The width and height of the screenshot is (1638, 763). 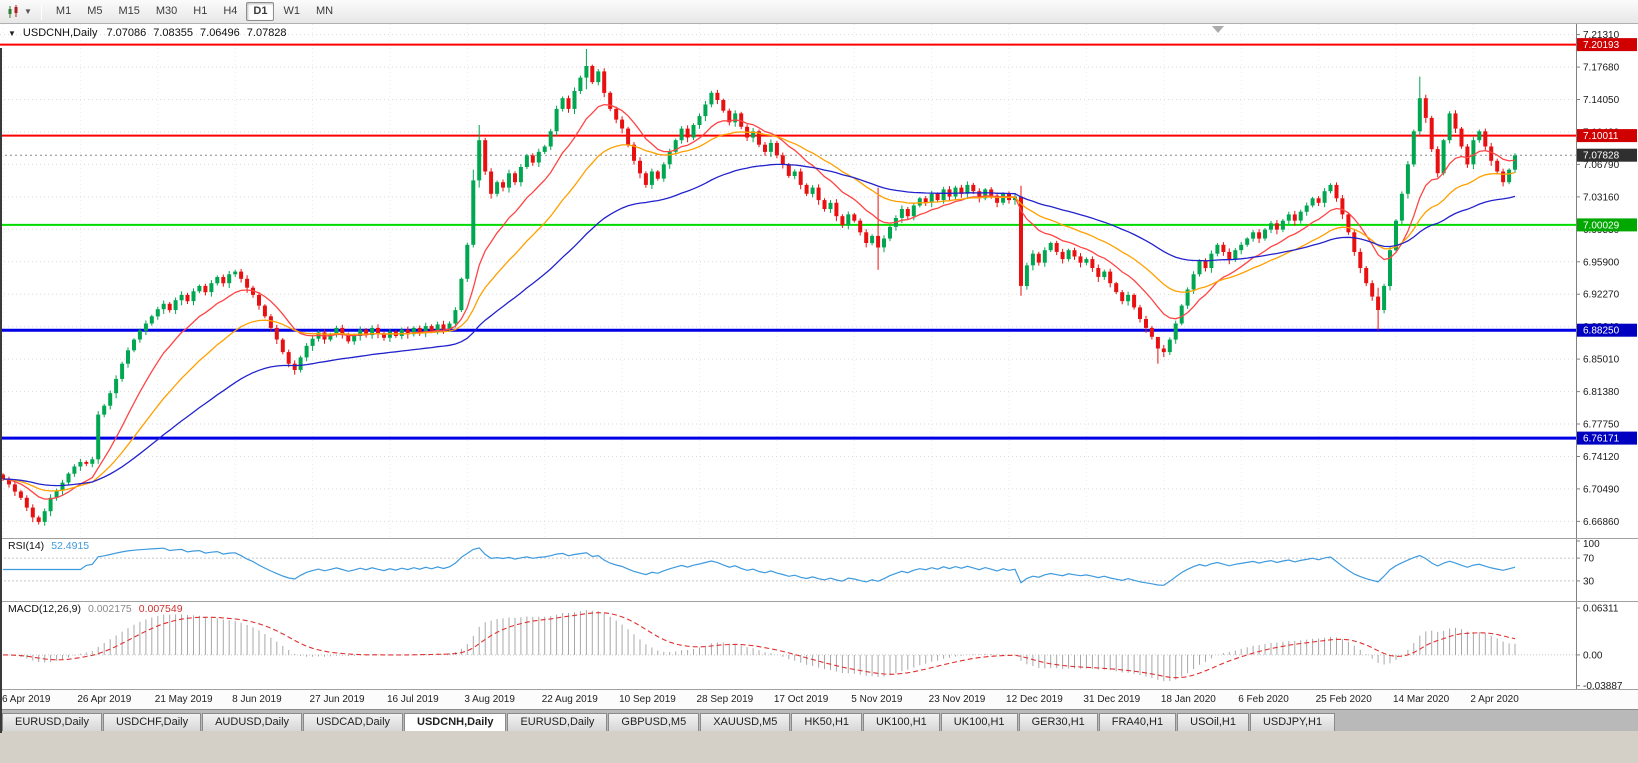 I want to click on svg-text: 7.14050, so click(x=1601, y=100).